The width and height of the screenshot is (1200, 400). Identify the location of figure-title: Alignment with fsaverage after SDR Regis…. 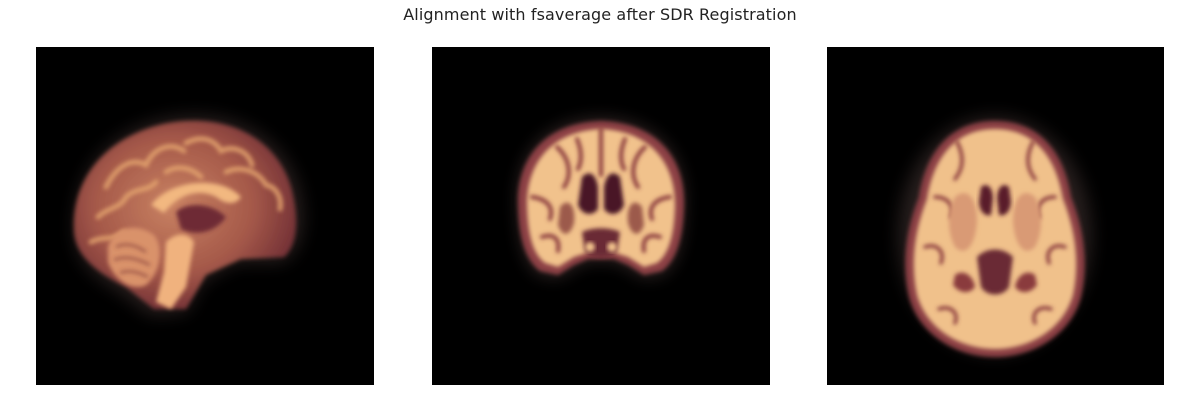
(600, 14).